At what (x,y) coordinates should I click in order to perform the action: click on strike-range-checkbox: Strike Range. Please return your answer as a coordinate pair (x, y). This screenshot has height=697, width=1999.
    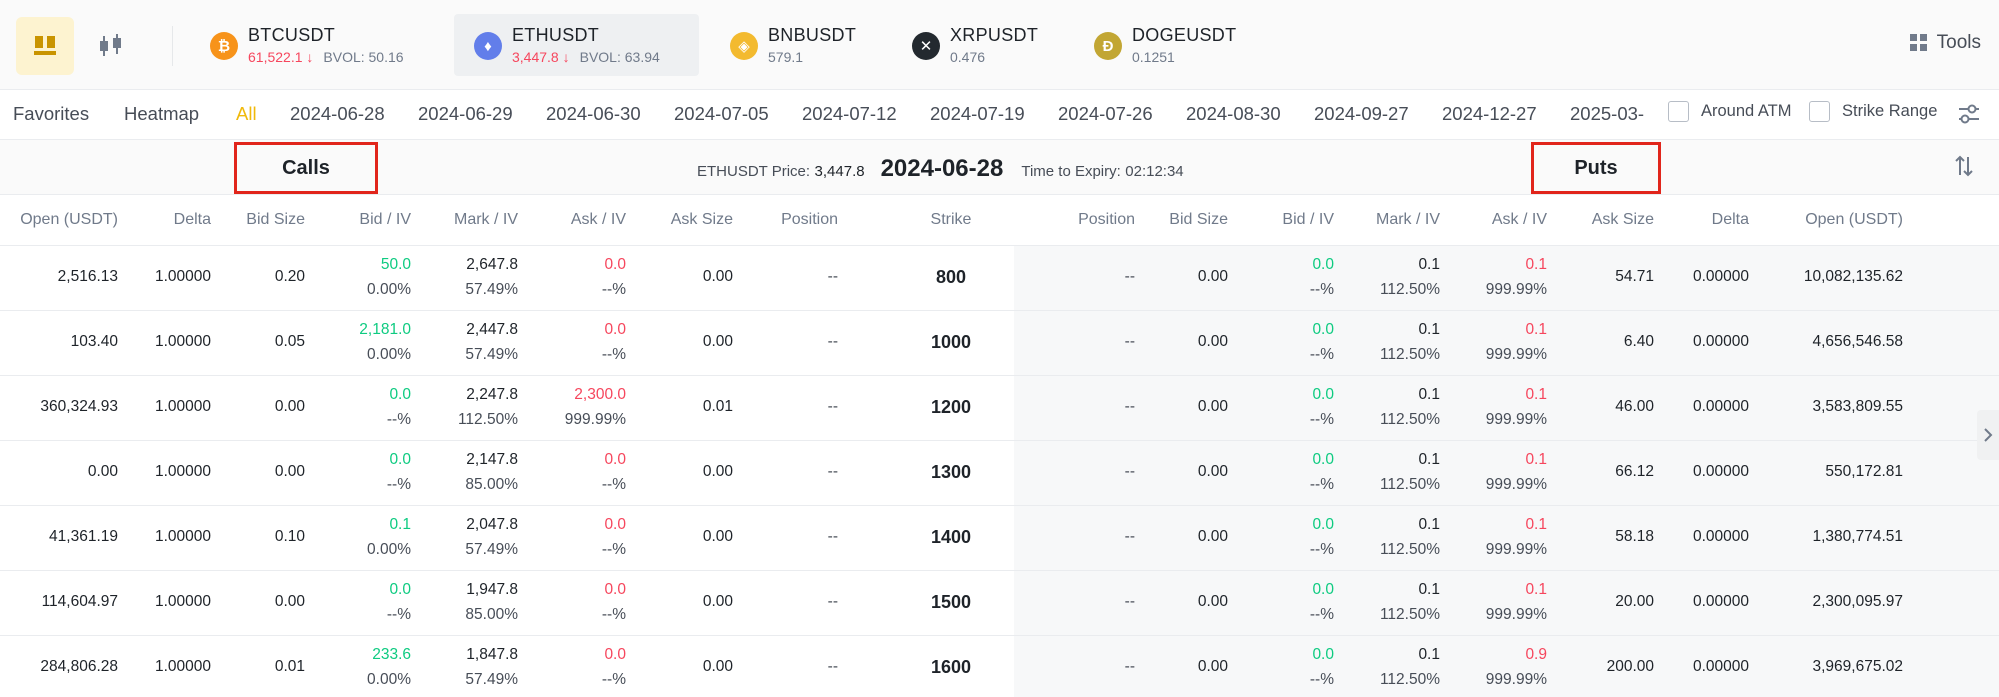
    Looking at the image, I should click on (1873, 111).